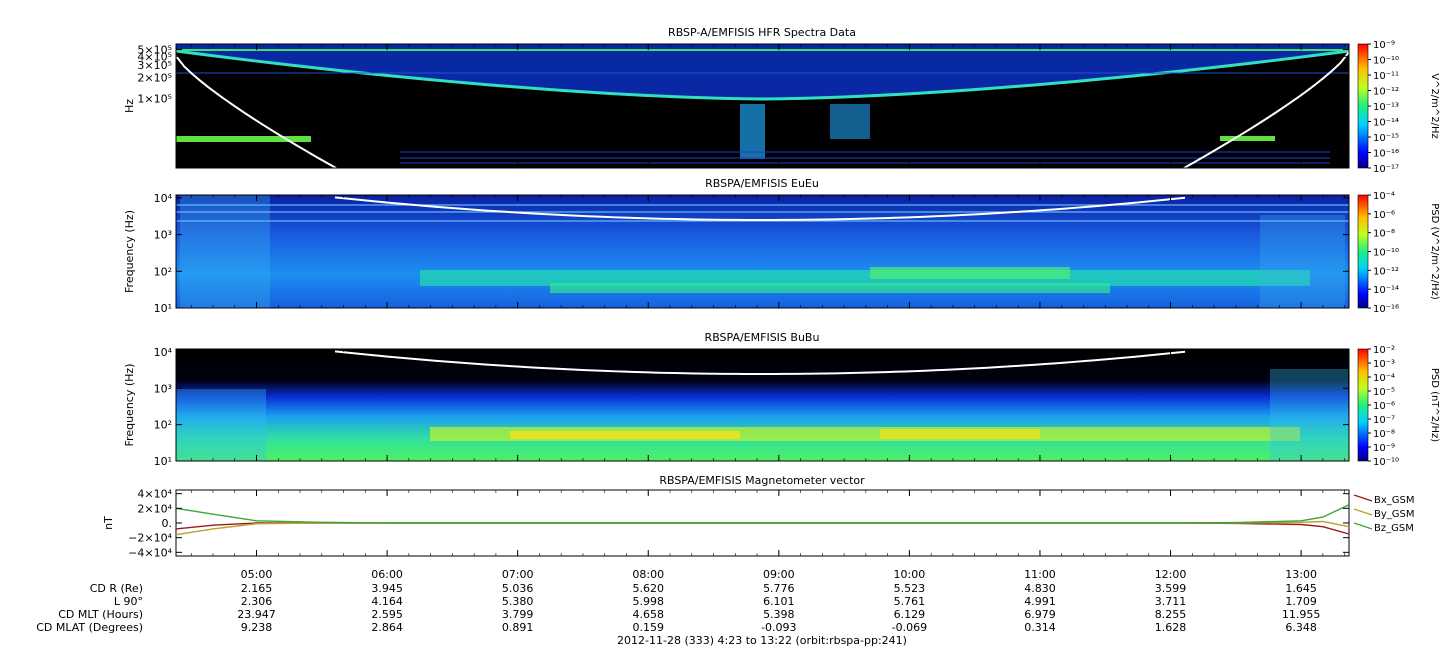 The width and height of the screenshot is (1447, 658). Describe the element at coordinates (648, 588) in the screenshot. I see `ephemeris-value: 5.620` at that location.